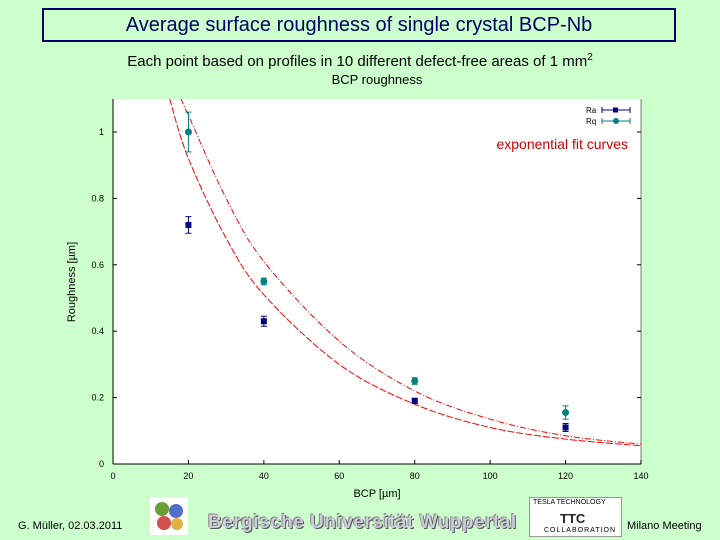  What do you see at coordinates (97, 398) in the screenshot?
I see `y-tick-label: 0.2` at bounding box center [97, 398].